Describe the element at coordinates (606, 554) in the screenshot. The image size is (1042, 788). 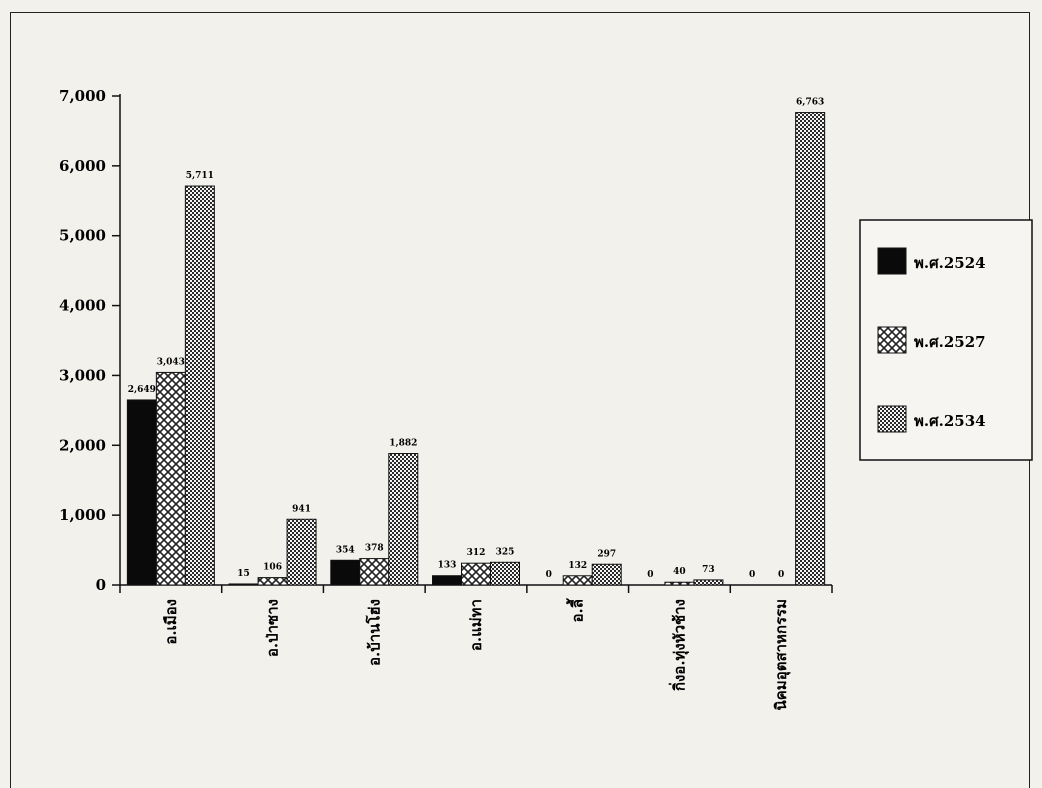
I see `data-label: 297` at that location.